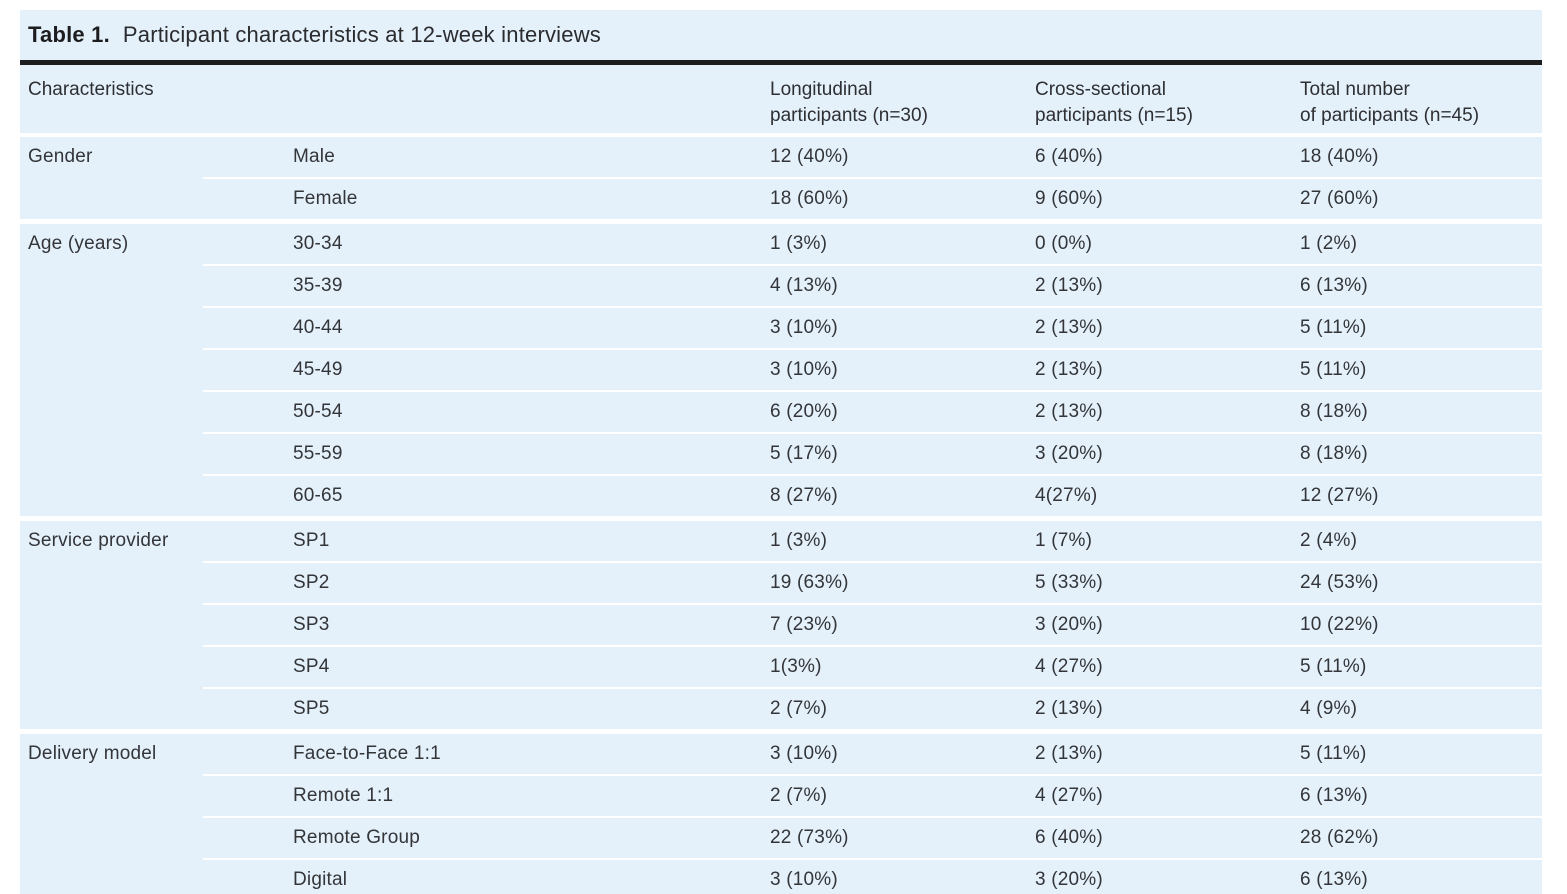 The width and height of the screenshot is (1567, 894). I want to click on cell-longitudinal: 18 (60%), so click(809, 198).